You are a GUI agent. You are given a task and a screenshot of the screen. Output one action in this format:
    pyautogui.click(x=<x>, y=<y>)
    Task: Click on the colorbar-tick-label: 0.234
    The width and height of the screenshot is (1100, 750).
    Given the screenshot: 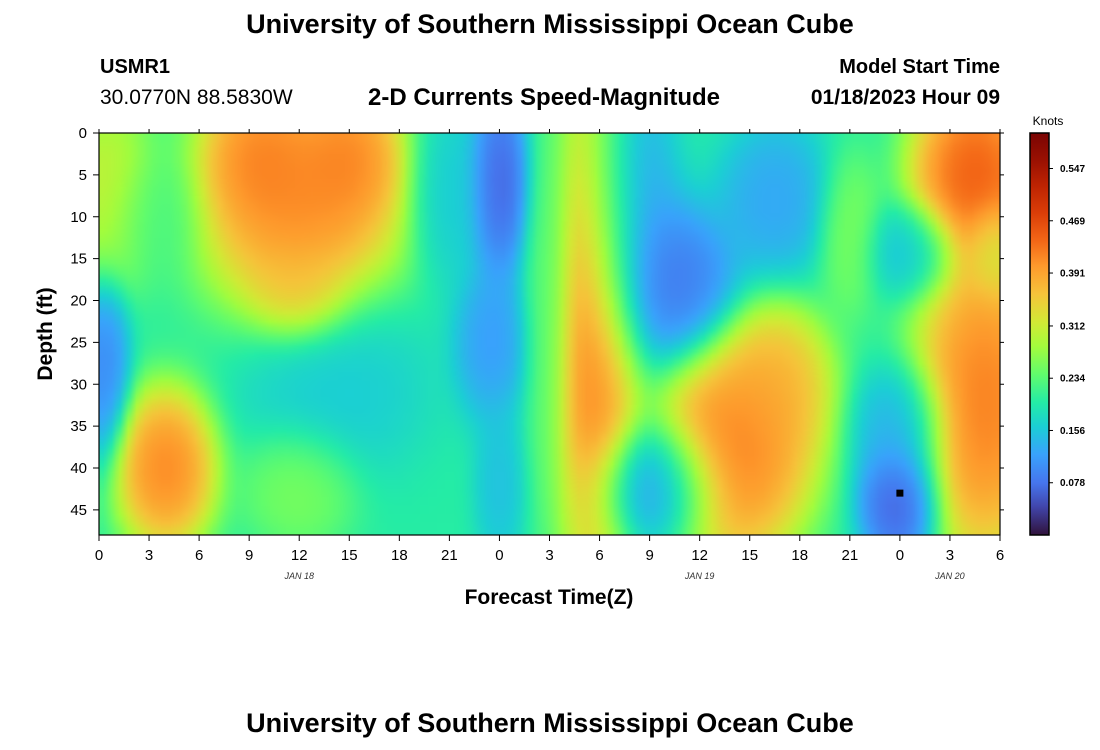 What is the action you would take?
    pyautogui.click(x=1072, y=379)
    